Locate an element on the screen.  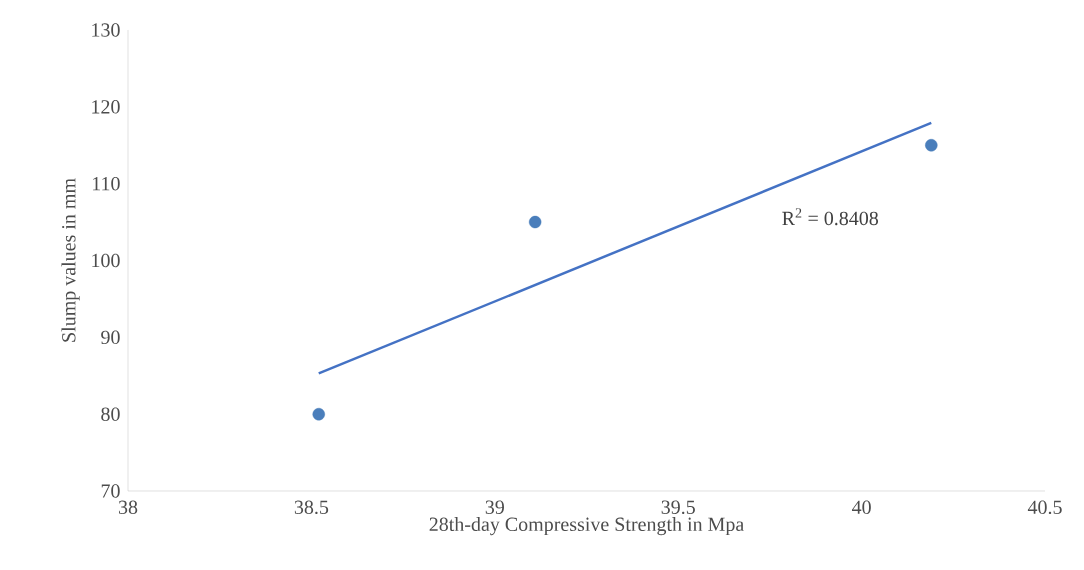
x-tick-label: 40 is located at coordinates (861, 507).